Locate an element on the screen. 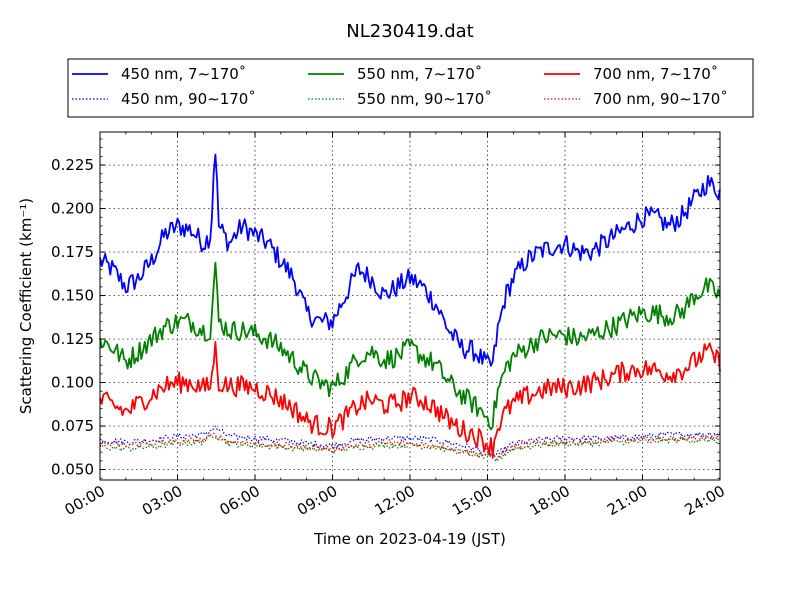 The image size is (800, 600). legend-label-5: 700 nm, 7∼170˚ is located at coordinates (655, 74).